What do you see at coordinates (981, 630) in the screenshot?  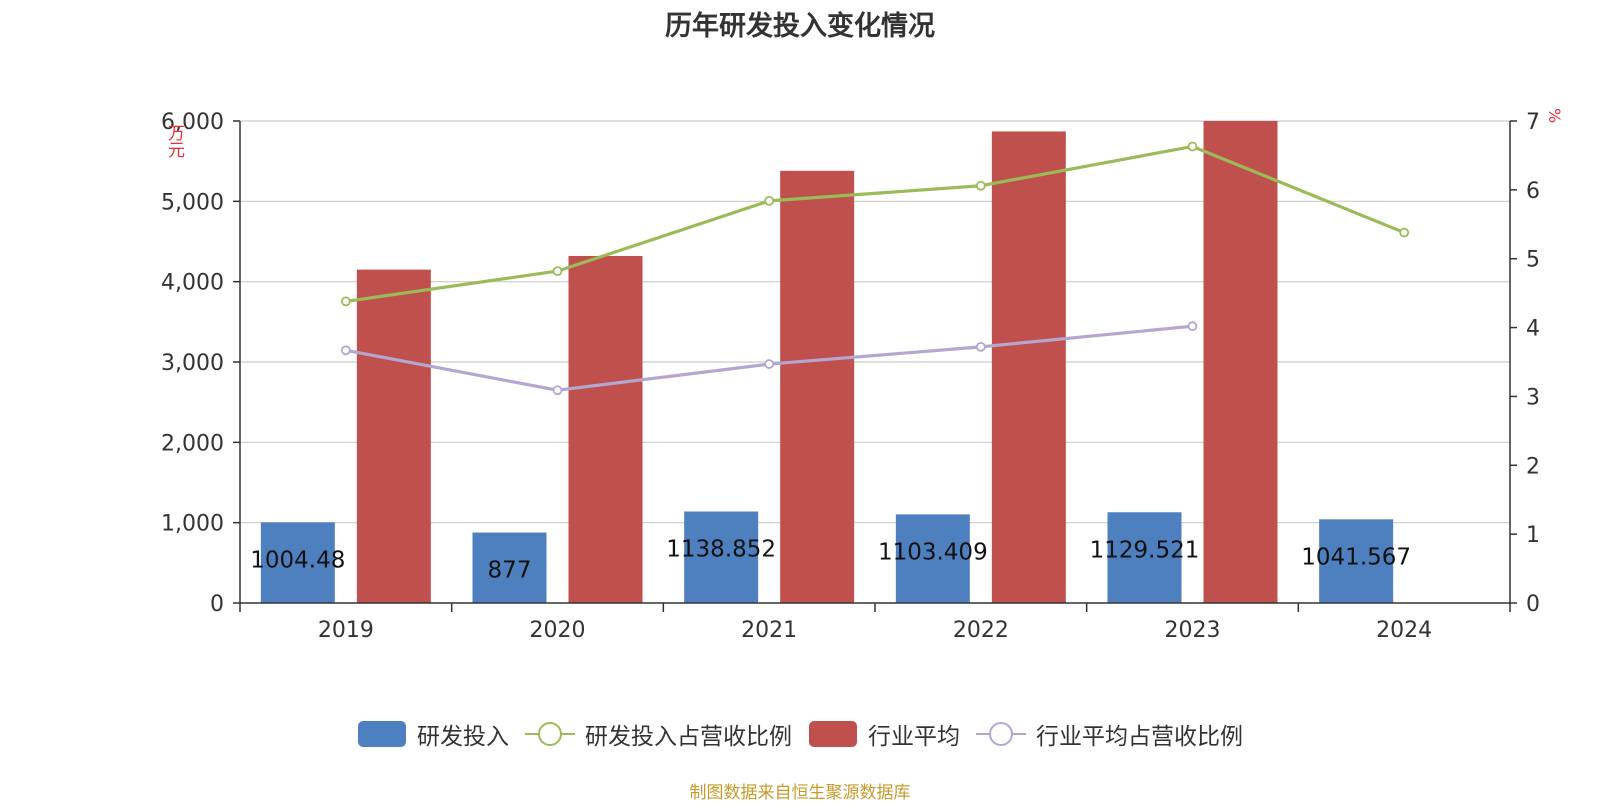 I see `x-axis-tick-label: 2022` at bounding box center [981, 630].